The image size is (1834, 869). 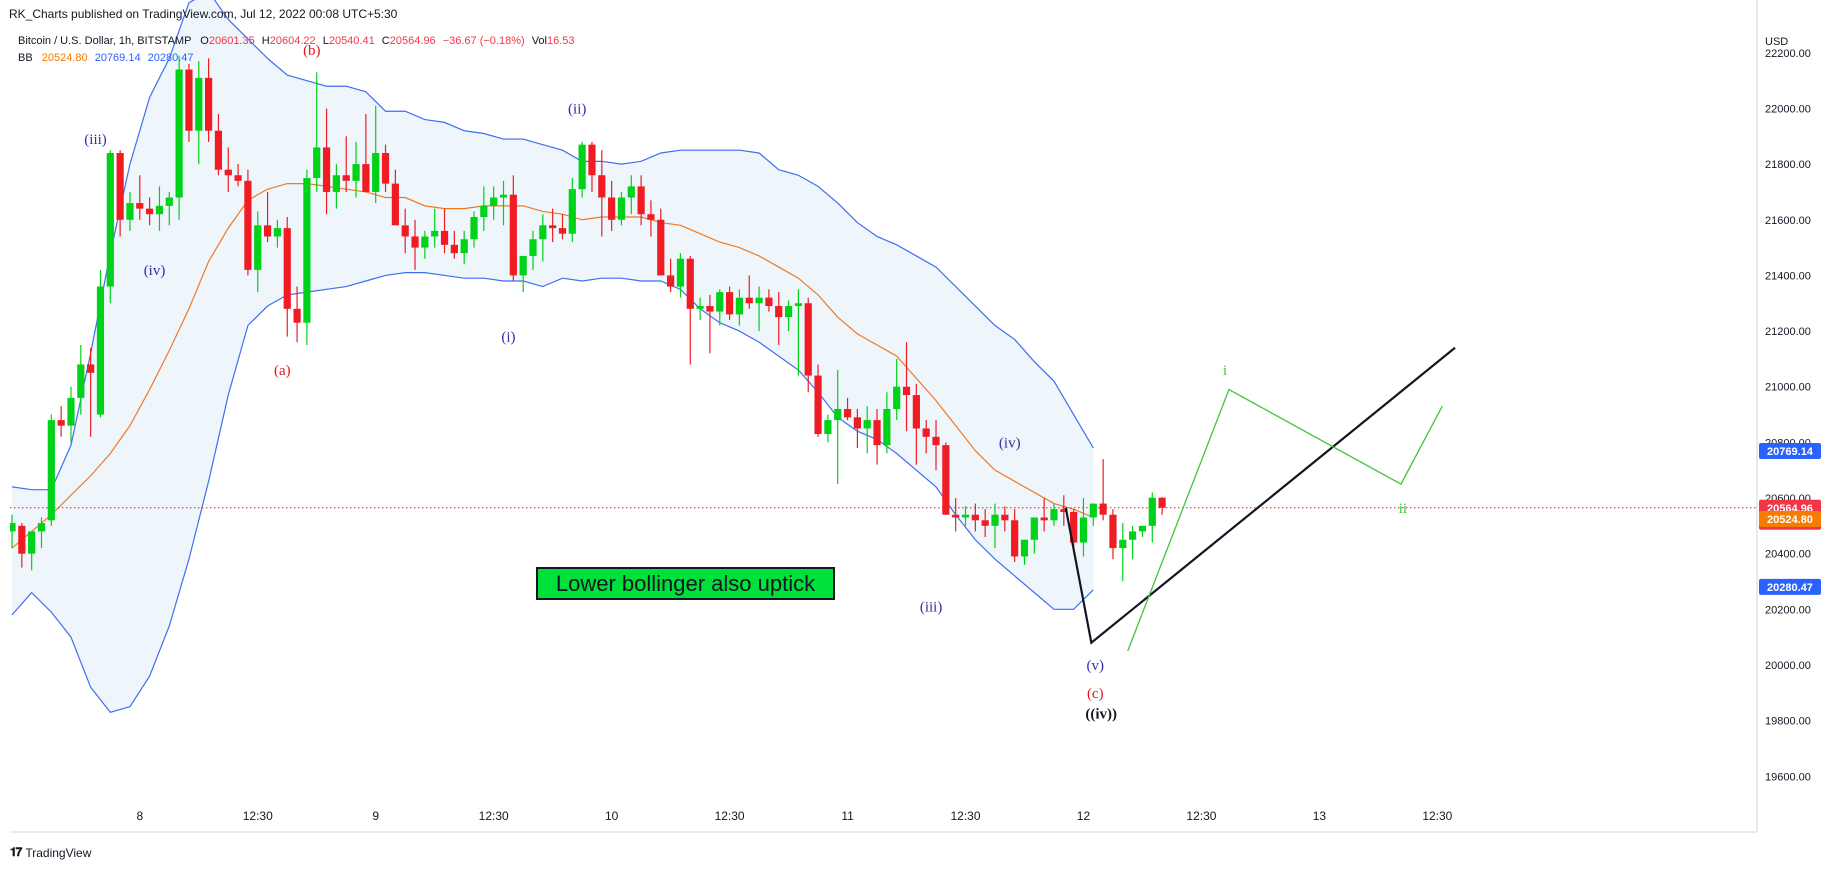 What do you see at coordinates (155, 271) in the screenshot?
I see `wave-label: (iv)` at bounding box center [155, 271].